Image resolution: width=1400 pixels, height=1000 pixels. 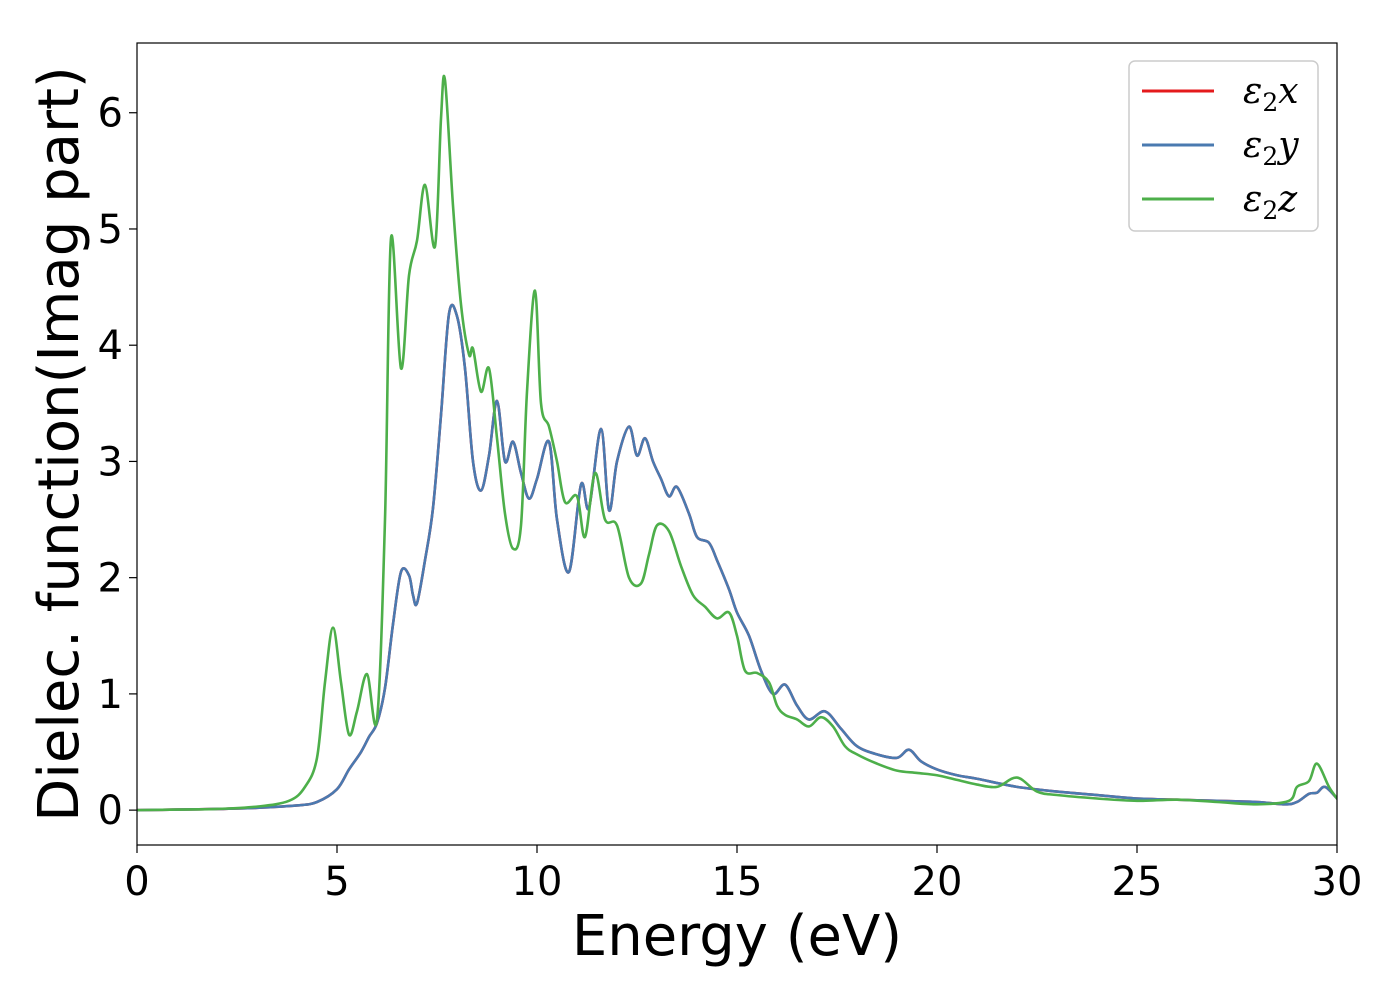 I want to click on x-tick-label: 25, so click(x=1137, y=882).